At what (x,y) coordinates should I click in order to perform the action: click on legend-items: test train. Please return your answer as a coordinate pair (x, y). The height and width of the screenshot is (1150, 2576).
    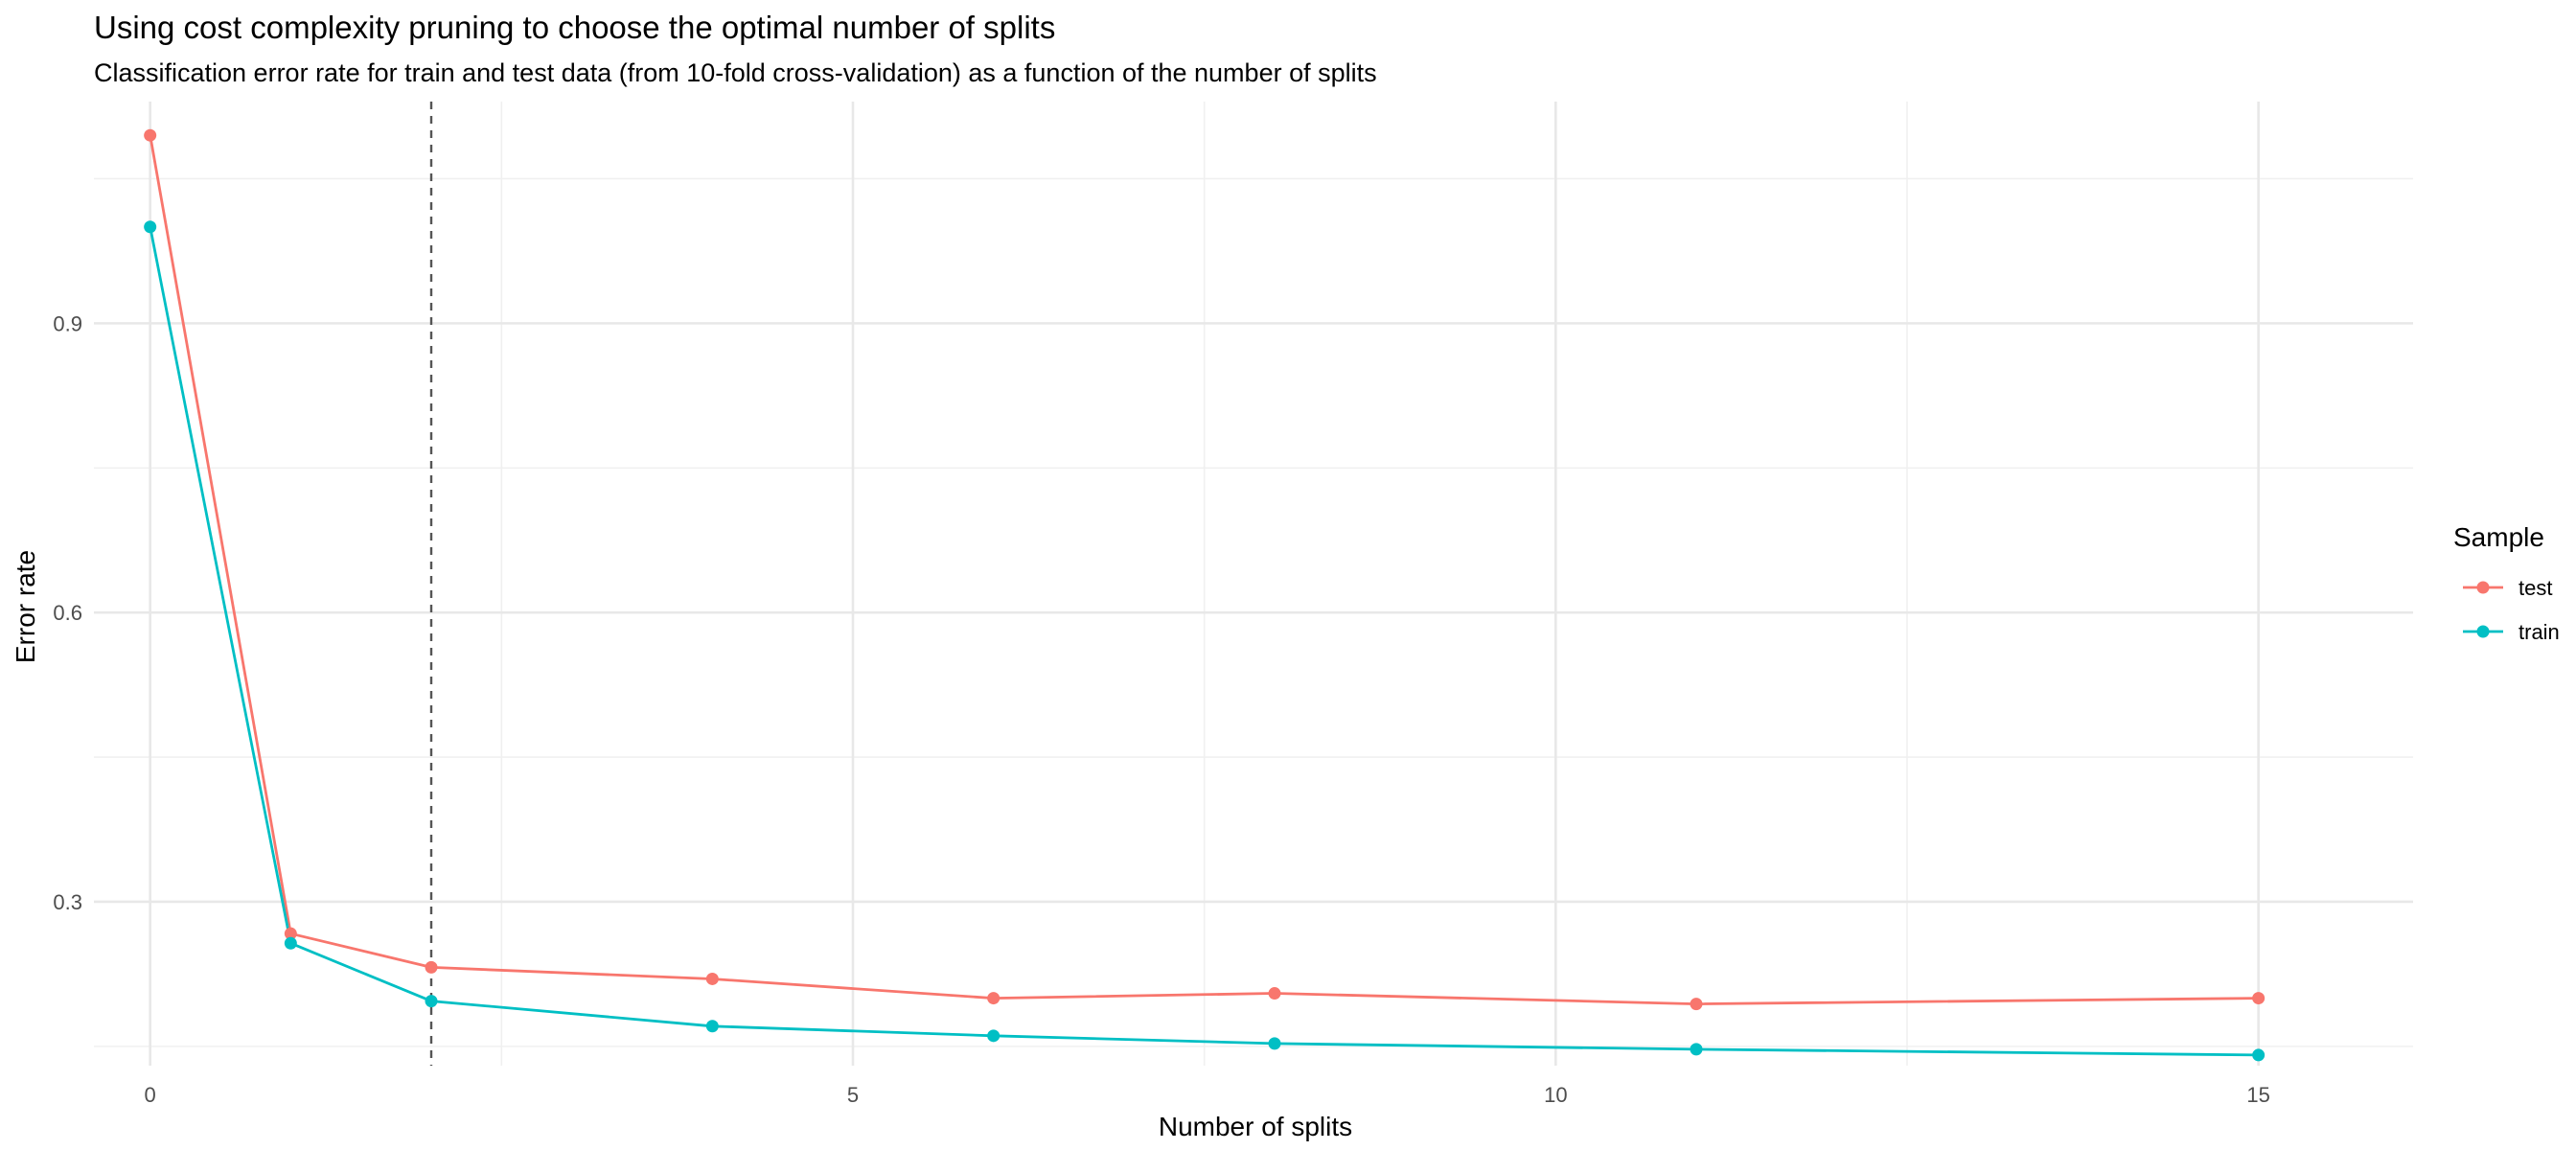
    Looking at the image, I should click on (2511, 610).